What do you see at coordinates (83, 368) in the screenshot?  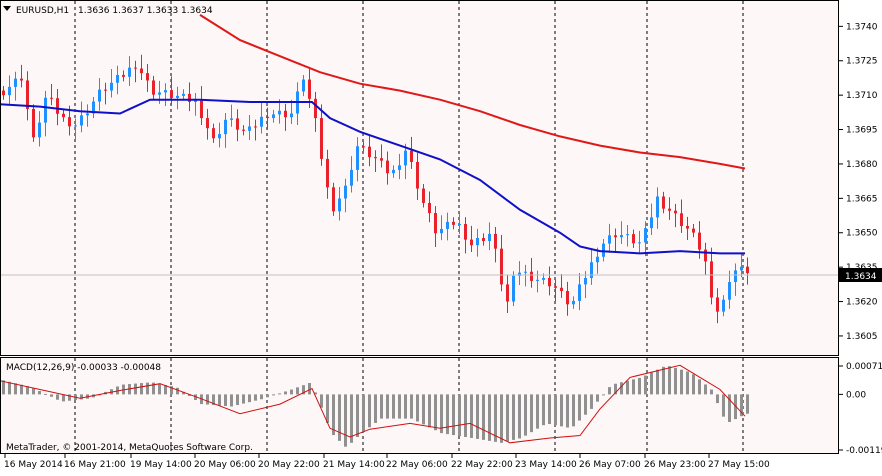 I see `macd-label: MACD(12,26,9) -0.00033 -0.00048` at bounding box center [83, 368].